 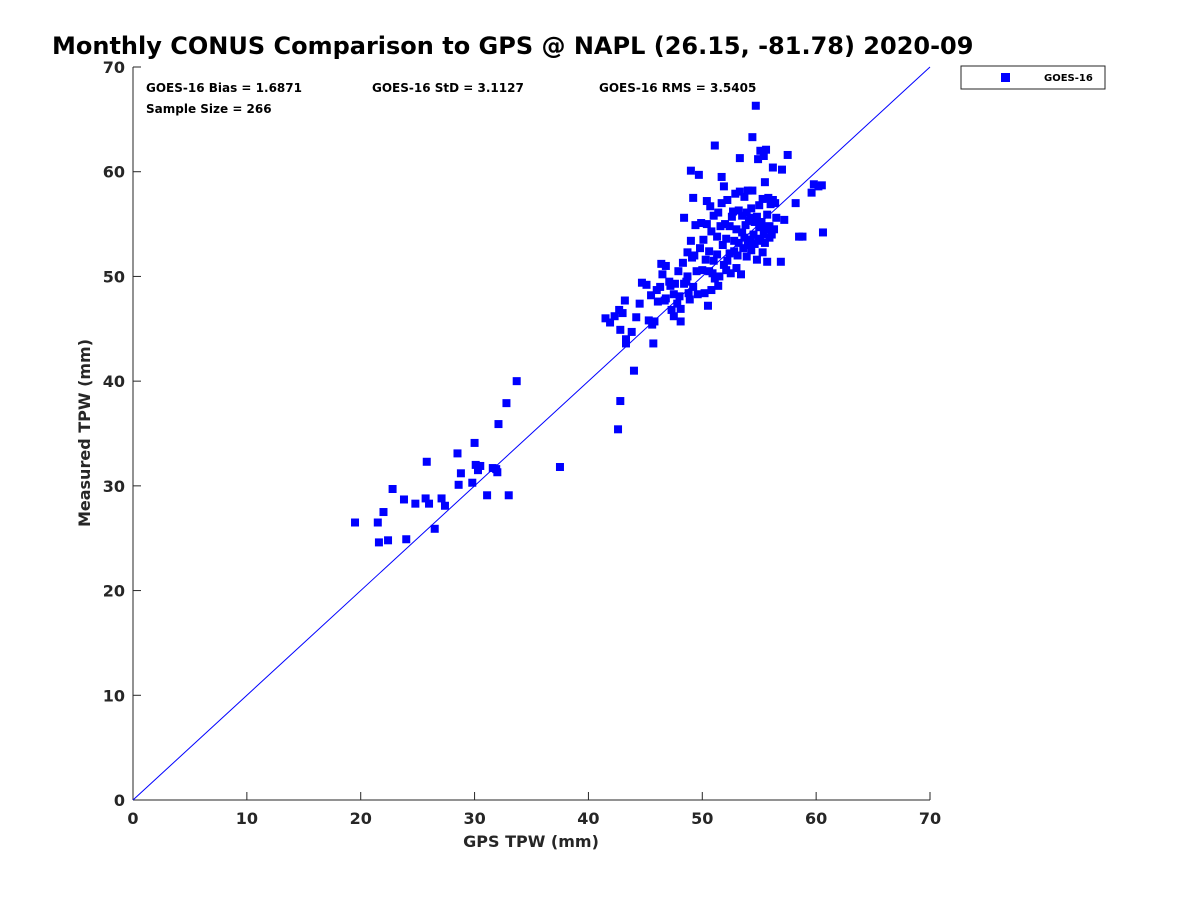 I want to click on y-axis-label: Measured TPW (mm), so click(x=84, y=433).